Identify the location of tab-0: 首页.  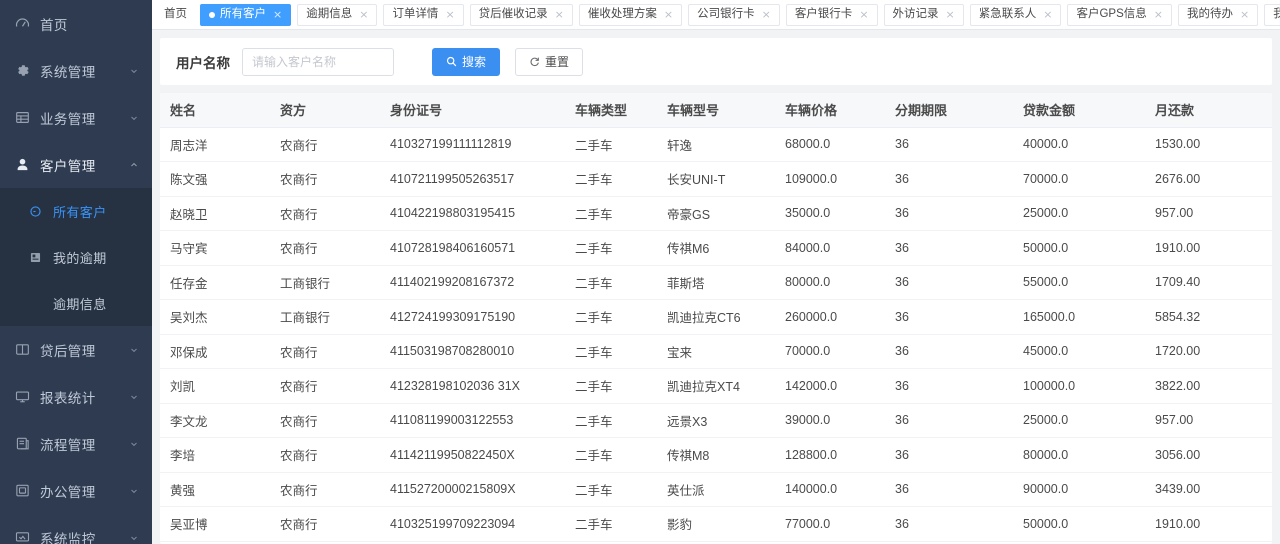
(177, 14).